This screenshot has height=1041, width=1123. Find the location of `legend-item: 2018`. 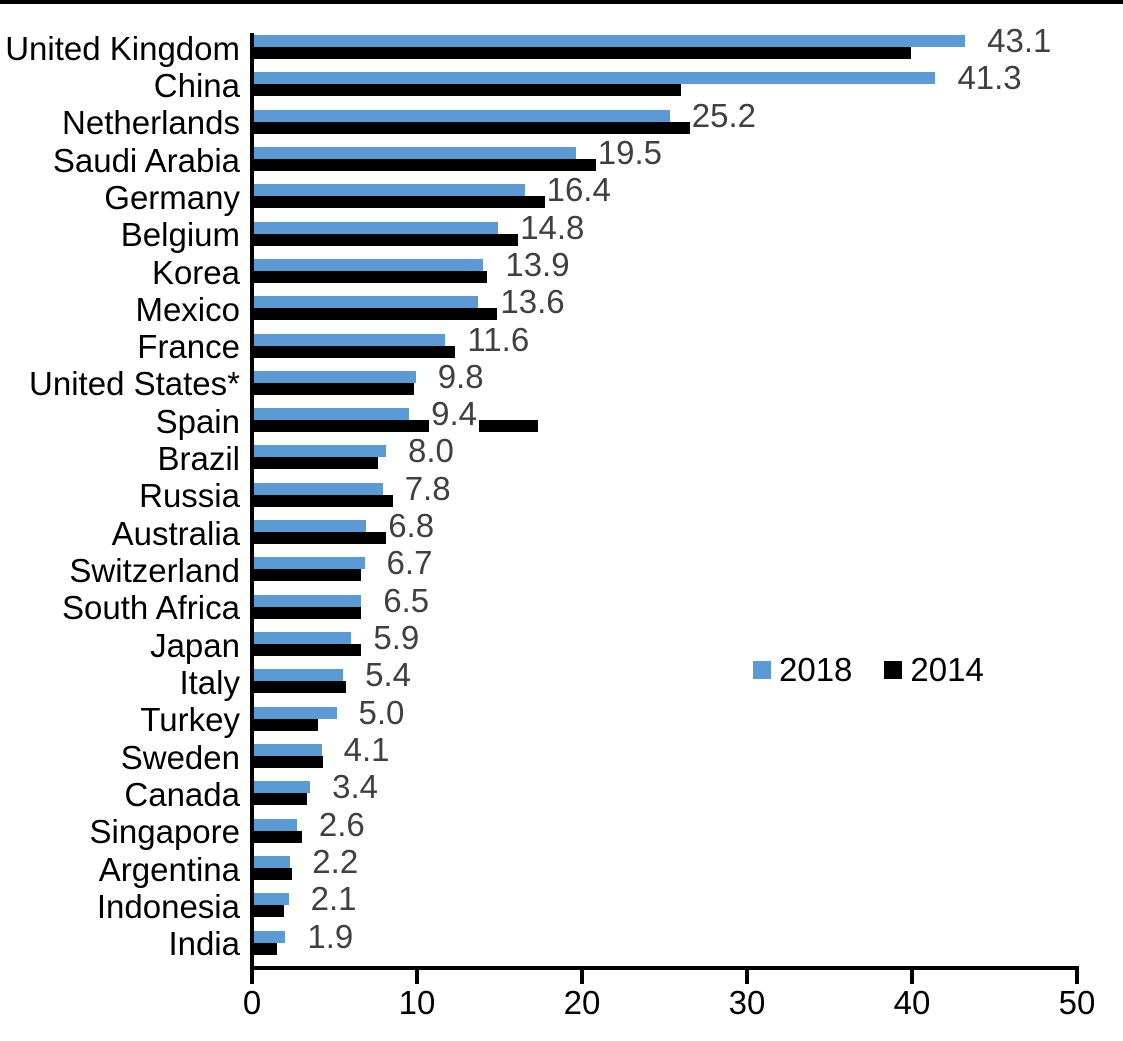

legend-item: 2018 is located at coordinates (802, 669).